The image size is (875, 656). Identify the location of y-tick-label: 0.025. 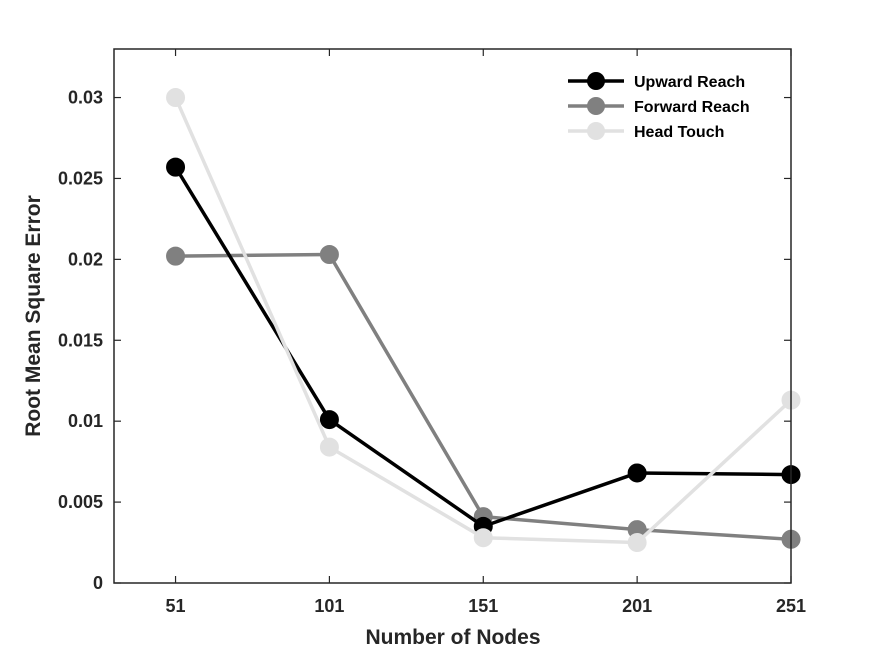
(80, 178).